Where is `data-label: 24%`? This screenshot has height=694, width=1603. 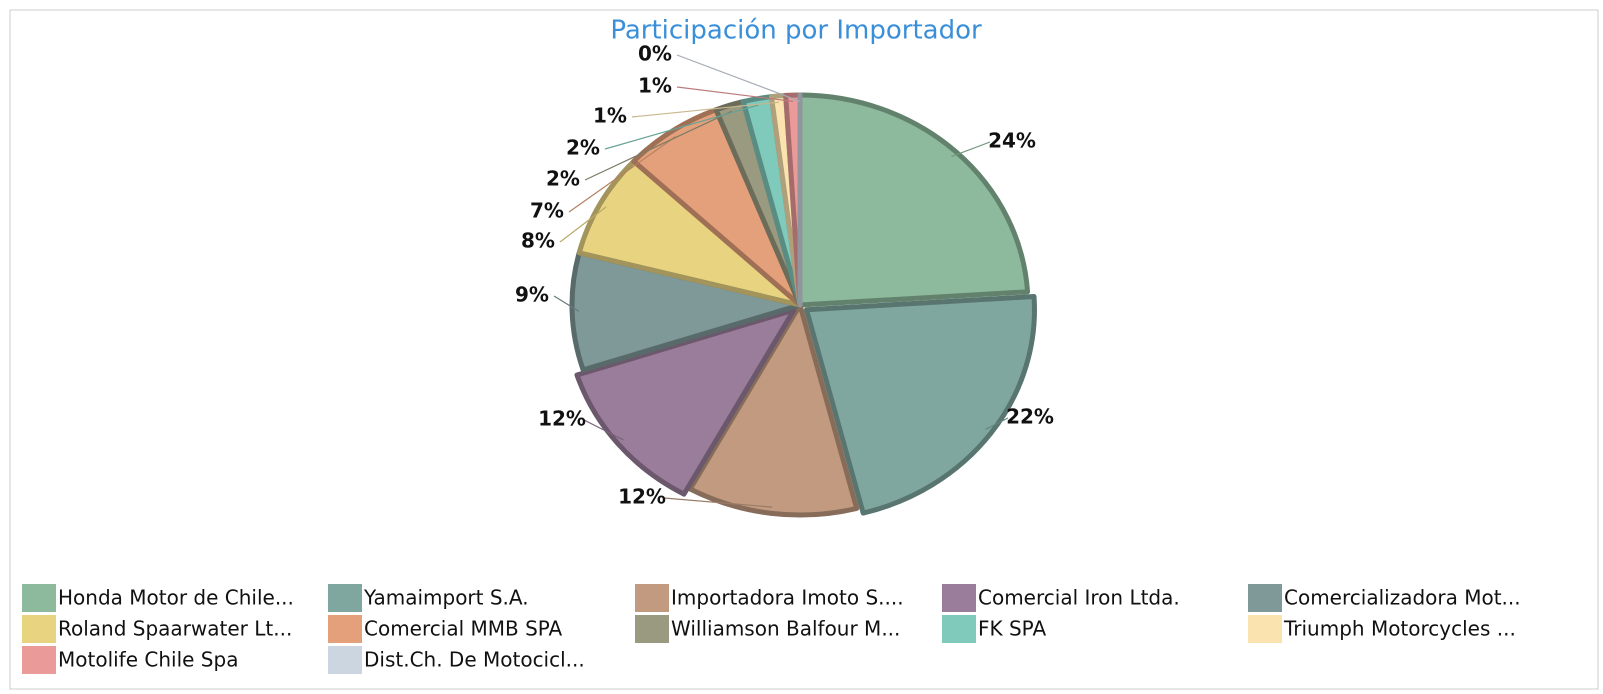
data-label: 24% is located at coordinates (1012, 141).